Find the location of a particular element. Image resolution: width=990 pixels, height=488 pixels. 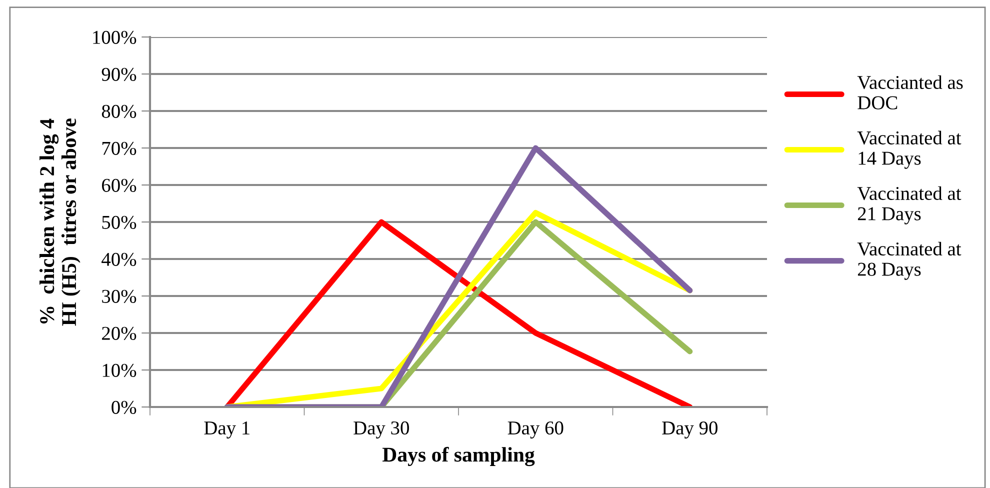

x-tick-label: Day 30 is located at coordinates (381, 430).